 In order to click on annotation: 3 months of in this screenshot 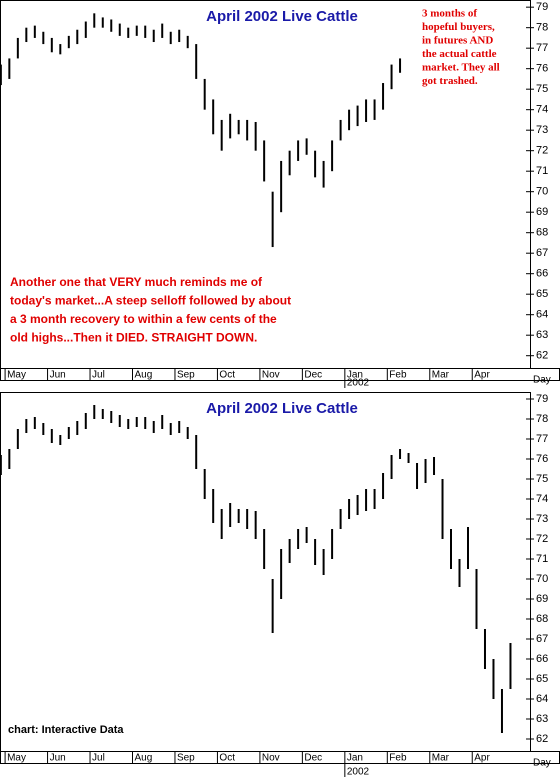, I will do `click(449, 14)`.